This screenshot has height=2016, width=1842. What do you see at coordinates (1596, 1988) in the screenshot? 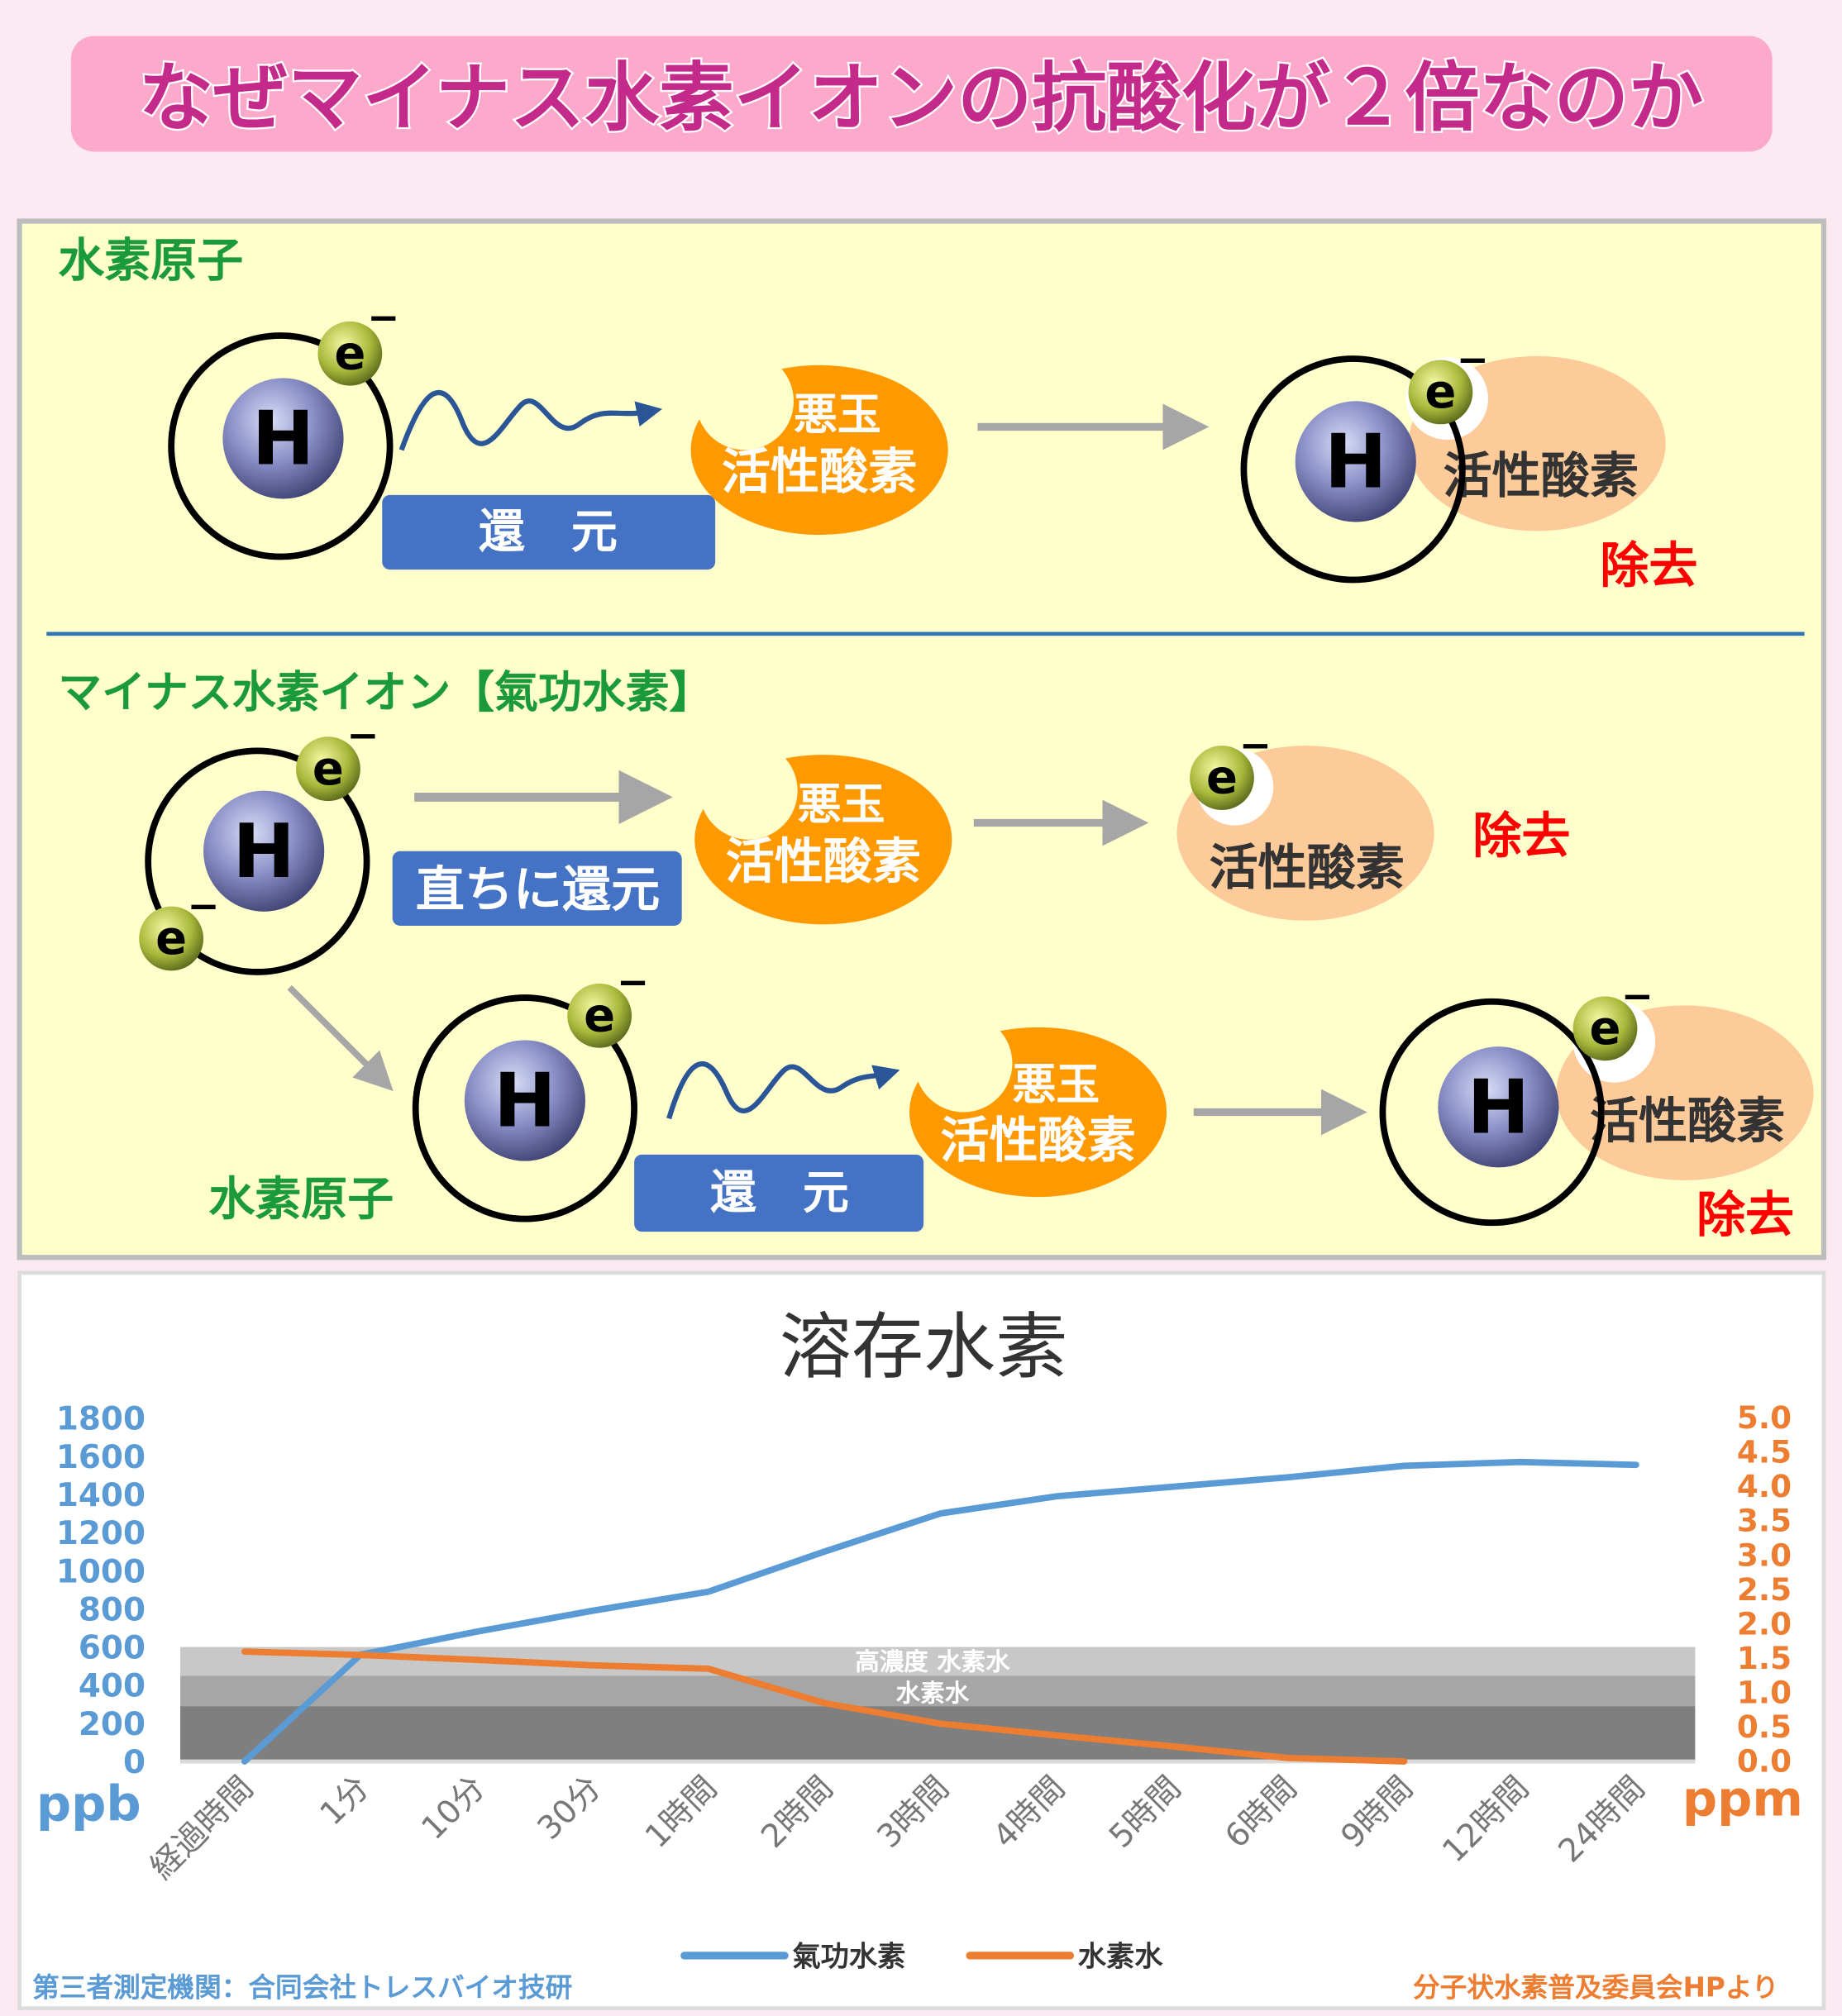
I see `source-right: 分子状水素普及委員会HPより` at bounding box center [1596, 1988].